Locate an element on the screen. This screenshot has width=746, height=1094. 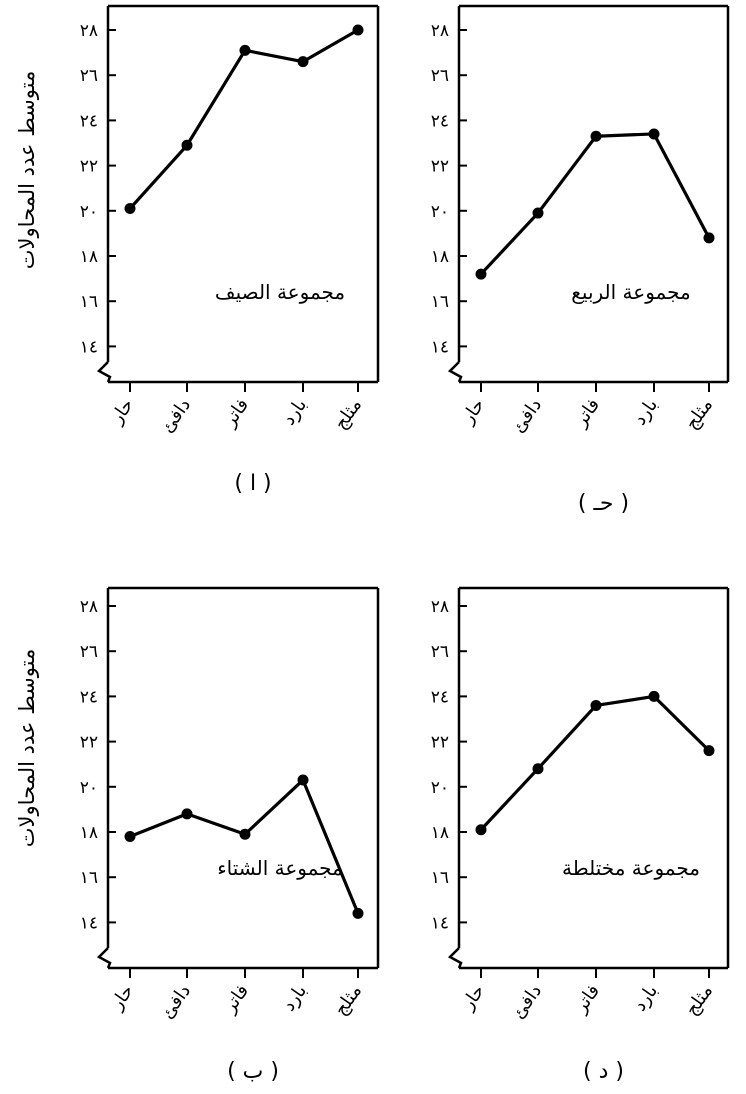
panel-caption: ( د ) is located at coordinates (603, 1071).